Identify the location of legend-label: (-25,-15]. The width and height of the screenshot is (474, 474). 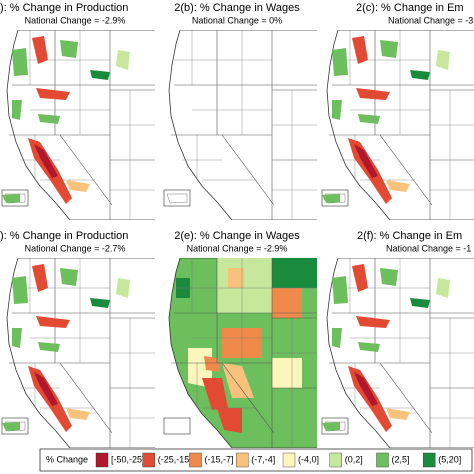
(175, 459).